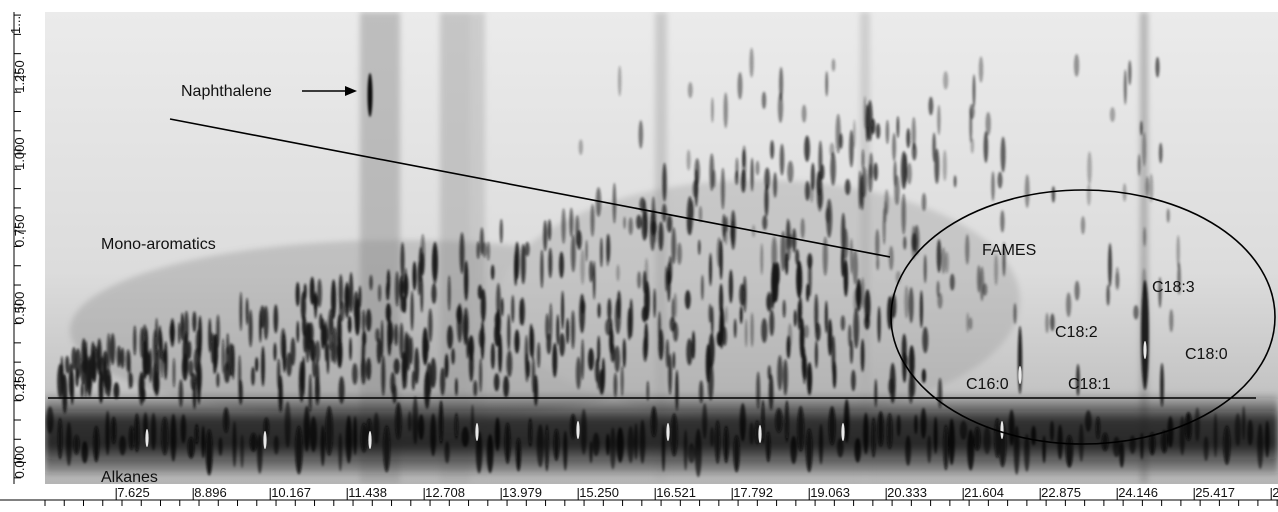  What do you see at coordinates (1089, 384) in the screenshot?
I see `c18-1-label: C18:1` at bounding box center [1089, 384].